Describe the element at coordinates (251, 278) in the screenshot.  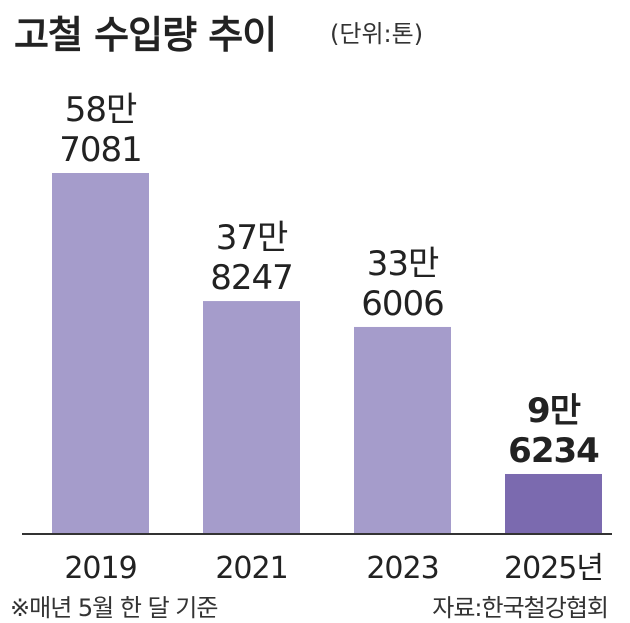
I see `data-label-line2: 8247` at that location.